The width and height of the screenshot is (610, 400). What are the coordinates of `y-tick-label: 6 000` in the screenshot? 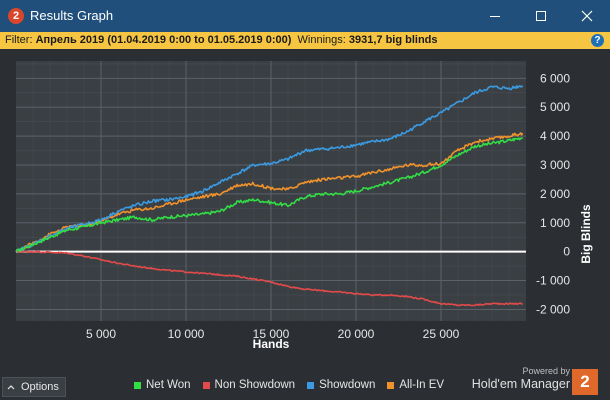 It's located at (555, 78).